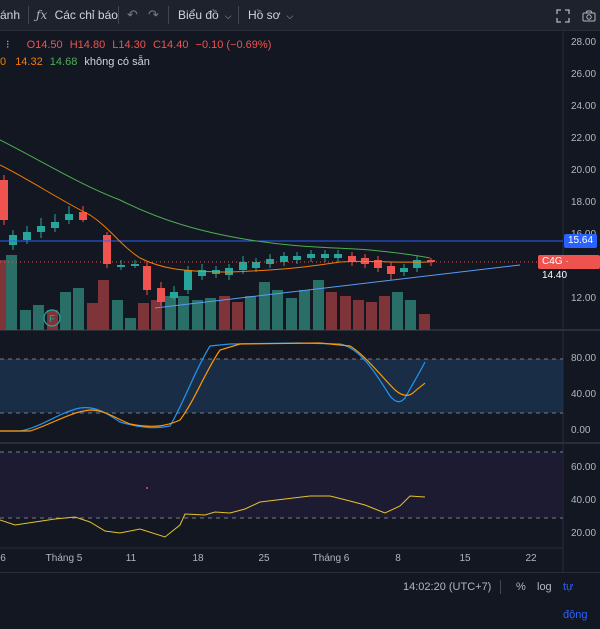 This screenshot has height=629, width=600. I want to click on time-axis-label: 6, so click(3, 558).